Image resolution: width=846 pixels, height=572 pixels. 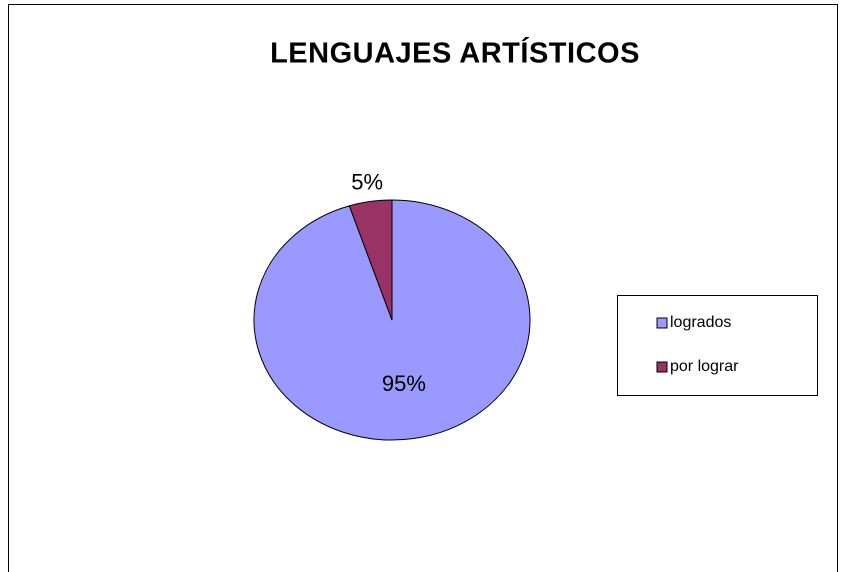 I want to click on legend-box, so click(x=717, y=345).